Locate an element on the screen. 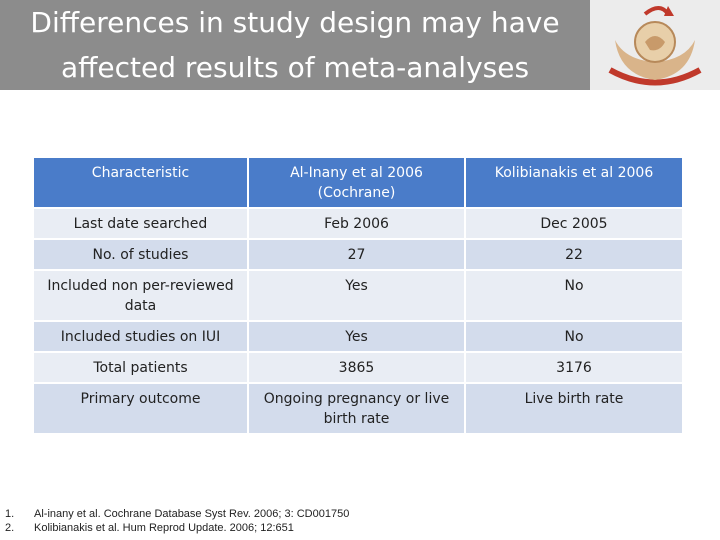 Image resolution: width=720 pixels, height=540 pixels. table-row: No. of studies 27 22 is located at coordinates (358, 255).